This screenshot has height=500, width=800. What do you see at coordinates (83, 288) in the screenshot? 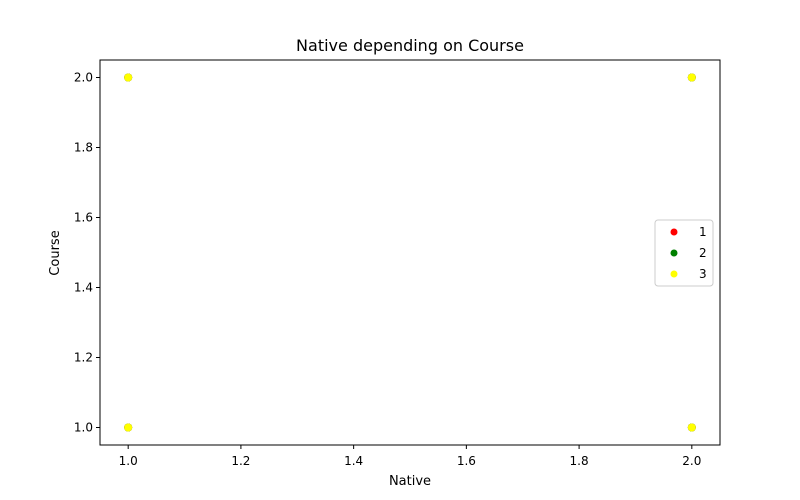
I see `y-tick-label: 1.4` at bounding box center [83, 288].